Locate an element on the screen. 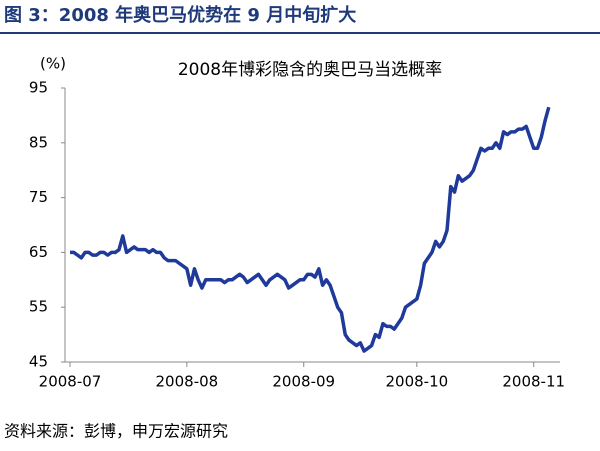  x-tick-label: 2008-08 is located at coordinates (187, 382).